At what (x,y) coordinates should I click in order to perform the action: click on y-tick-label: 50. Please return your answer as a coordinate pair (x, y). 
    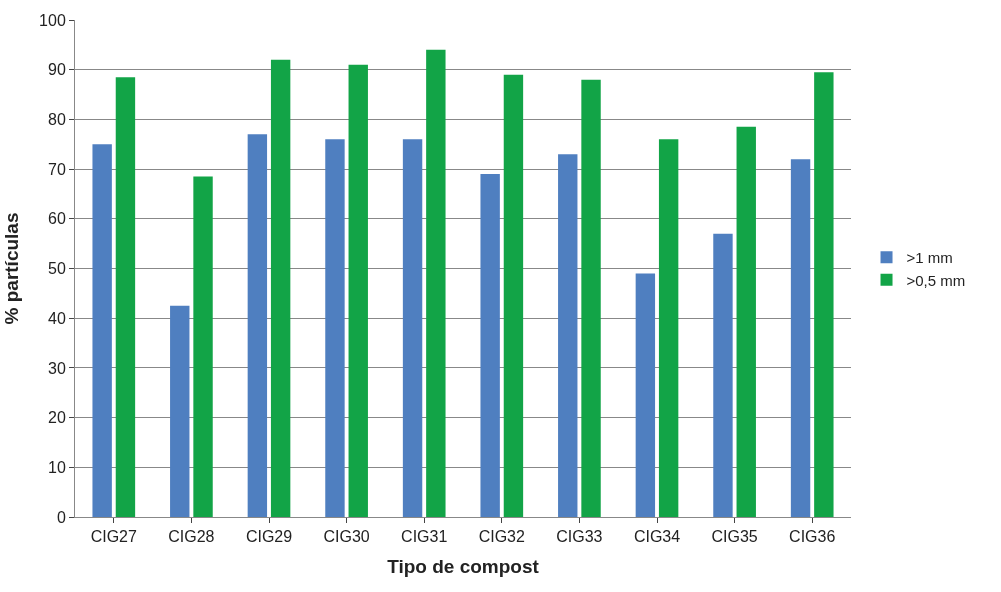
    Looking at the image, I should click on (57, 269).